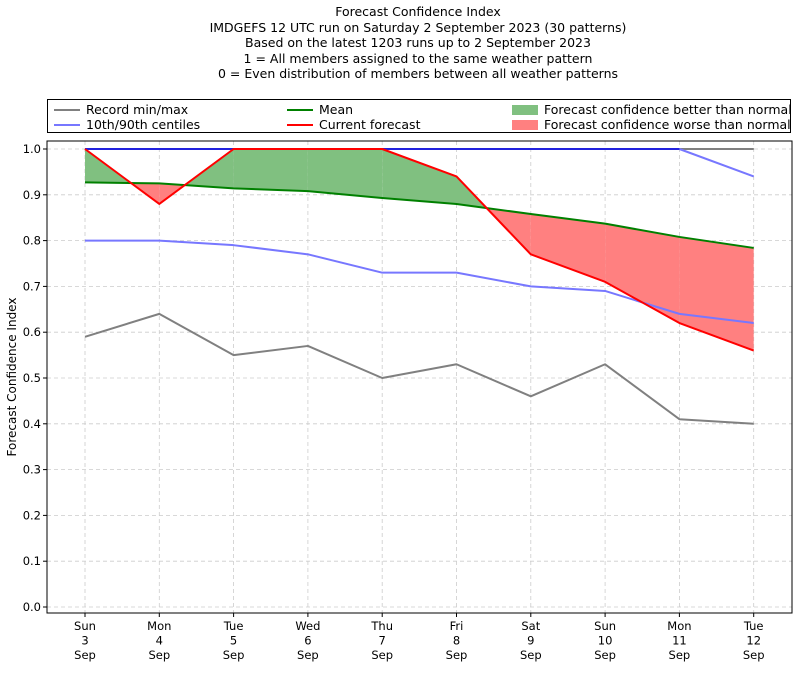 This screenshot has height=676, width=800. I want to click on series-line-mean, so click(419, 215).